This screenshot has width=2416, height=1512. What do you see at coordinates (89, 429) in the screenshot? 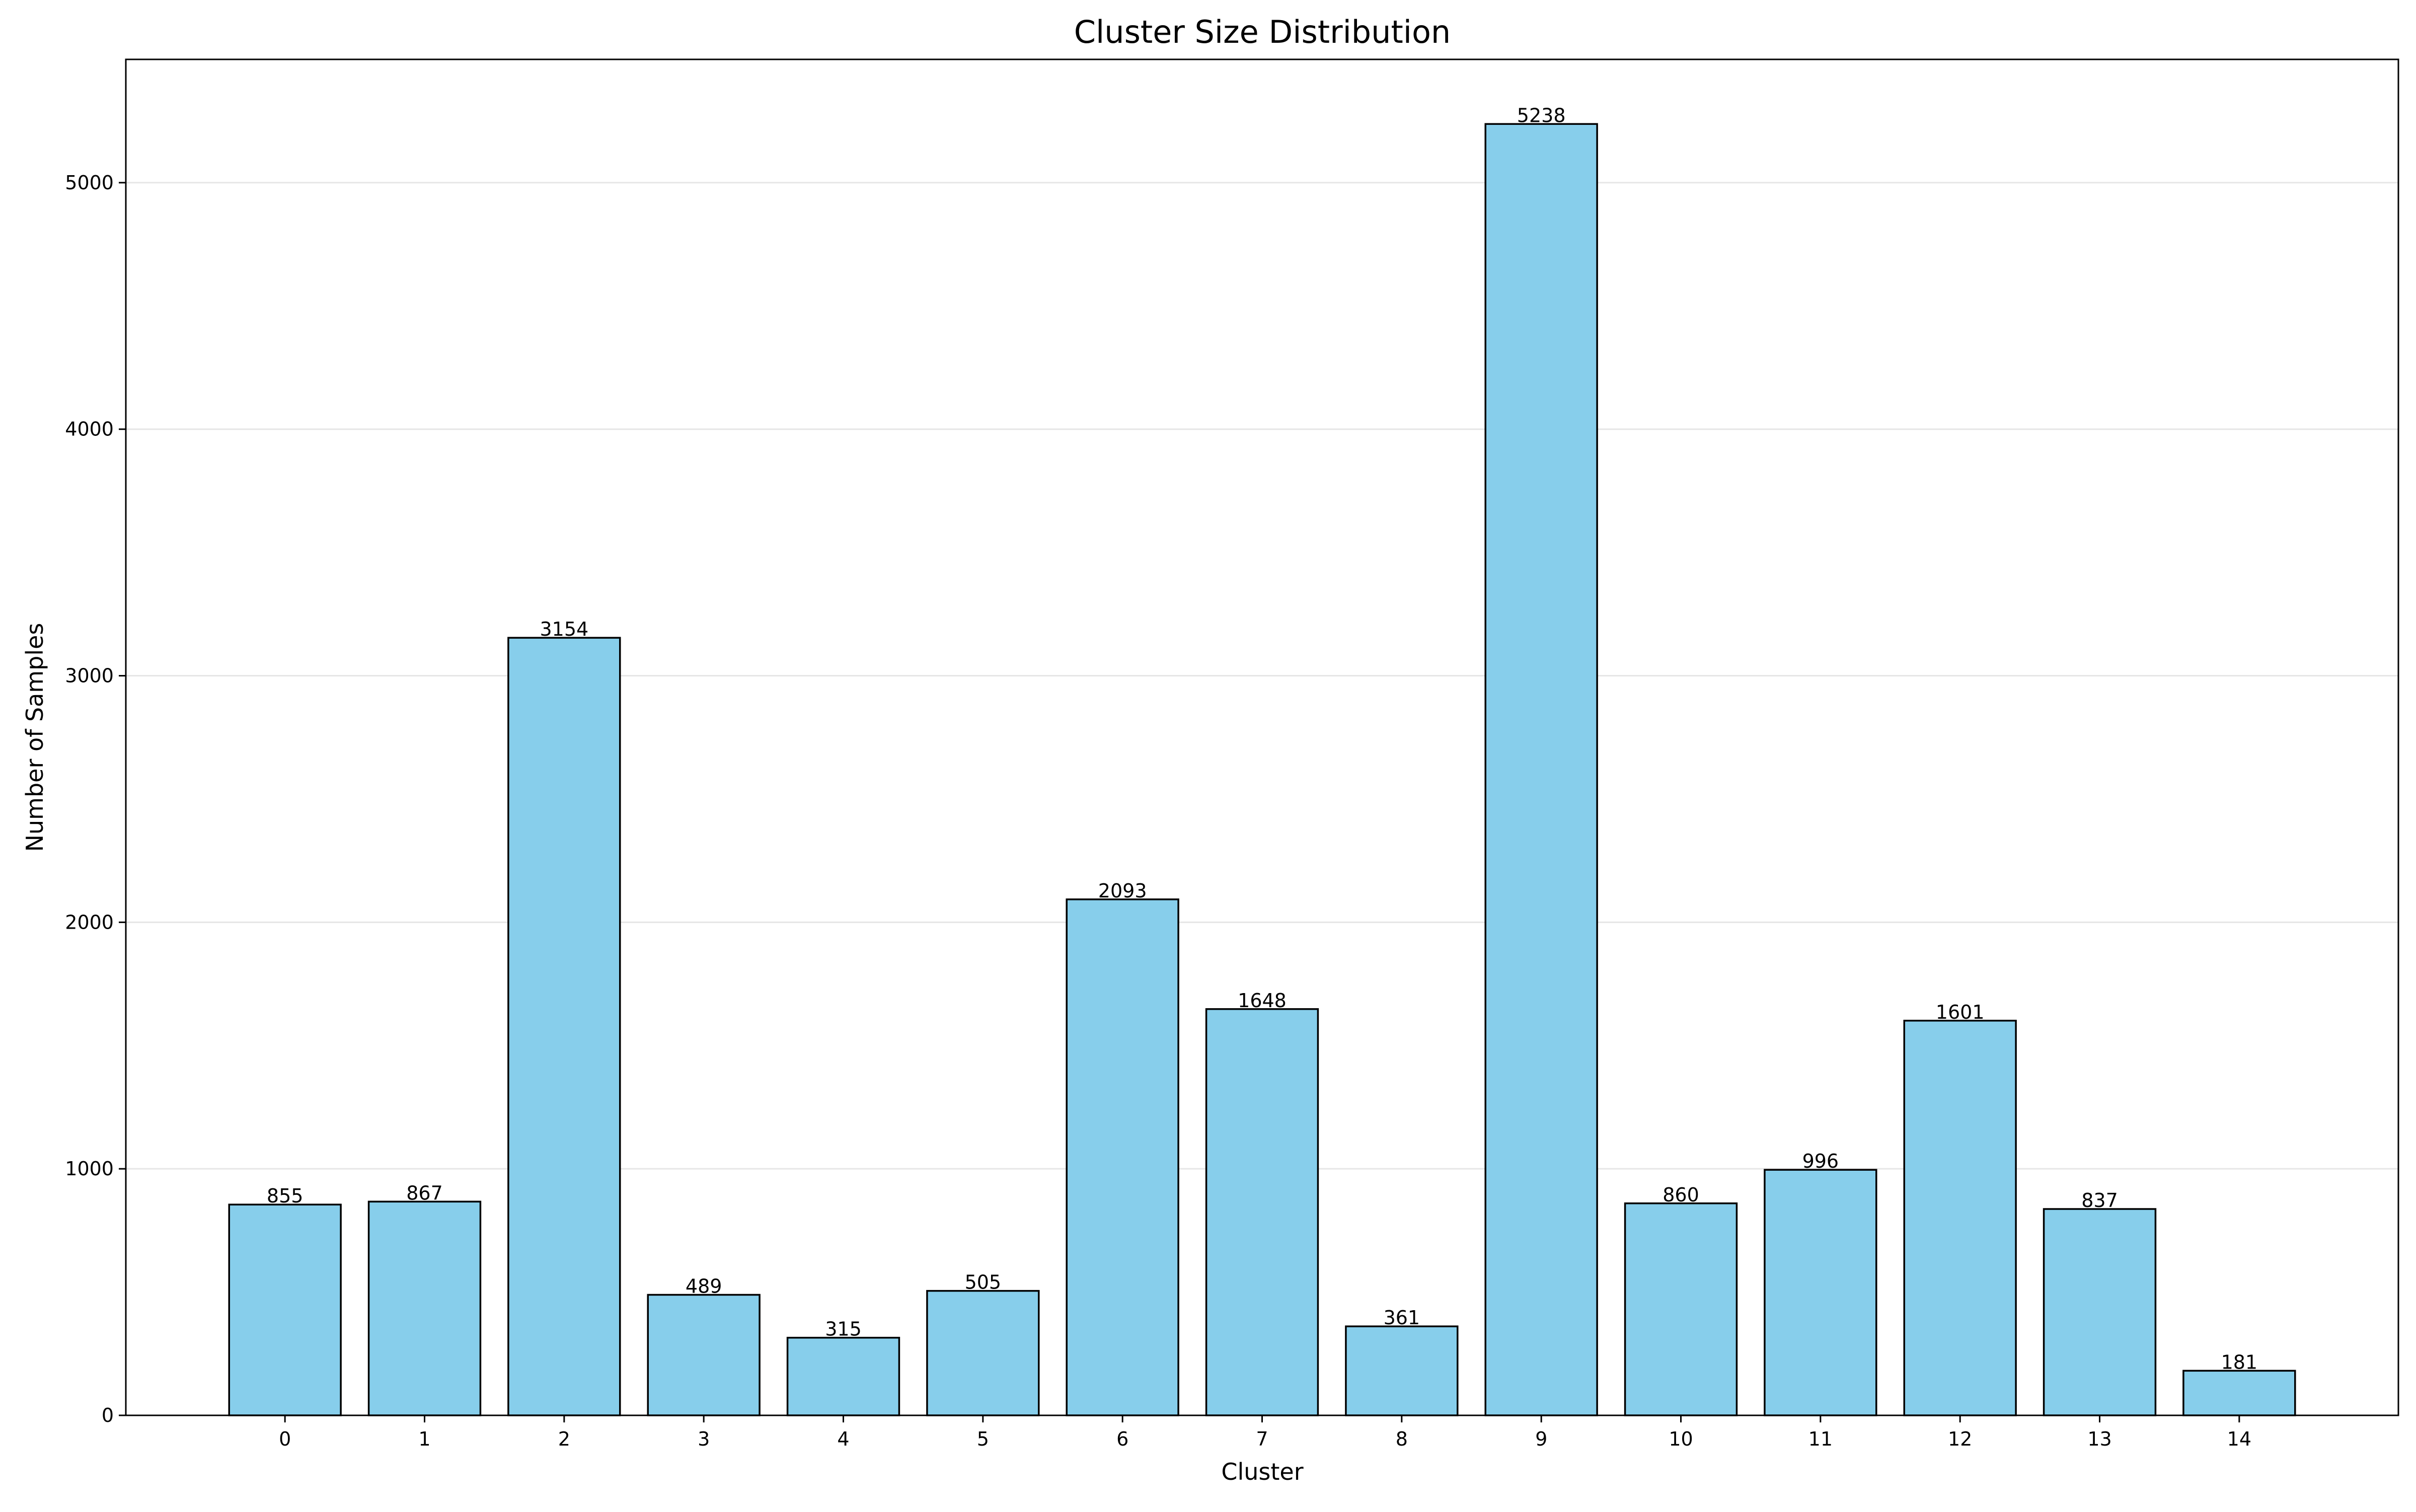
I see `y-tick-label: 4000` at bounding box center [89, 429].